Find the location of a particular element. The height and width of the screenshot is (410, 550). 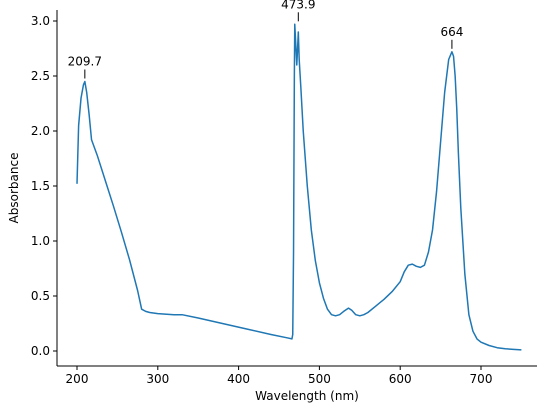

y-tick-label: 2.5 is located at coordinates (40, 76).